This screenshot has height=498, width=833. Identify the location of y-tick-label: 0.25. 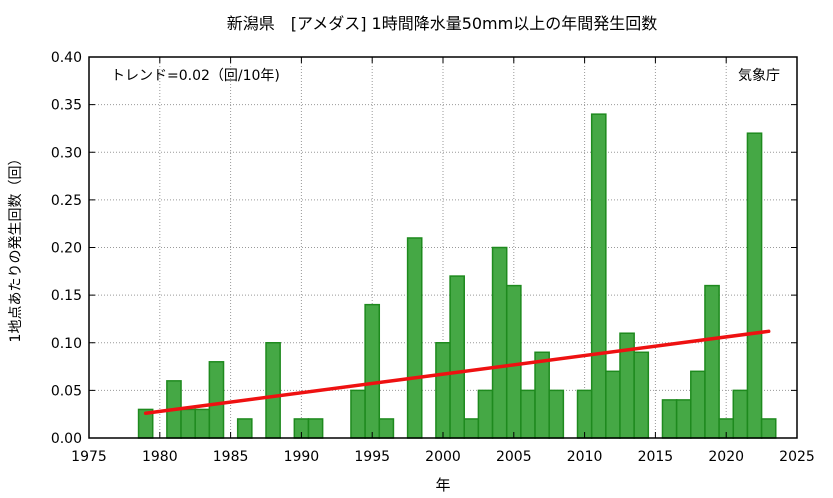
(66, 201).